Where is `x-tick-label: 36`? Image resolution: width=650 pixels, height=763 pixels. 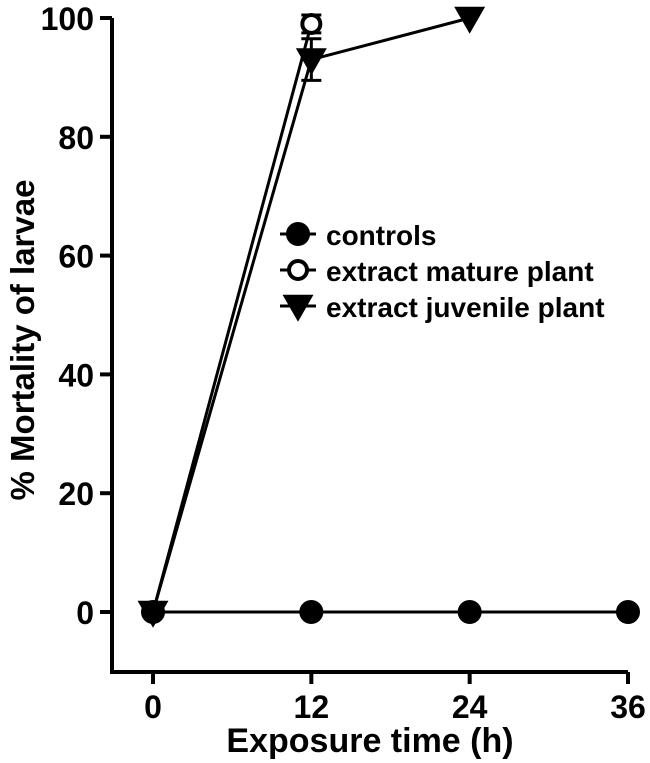 x-tick-label: 36 is located at coordinates (628, 707).